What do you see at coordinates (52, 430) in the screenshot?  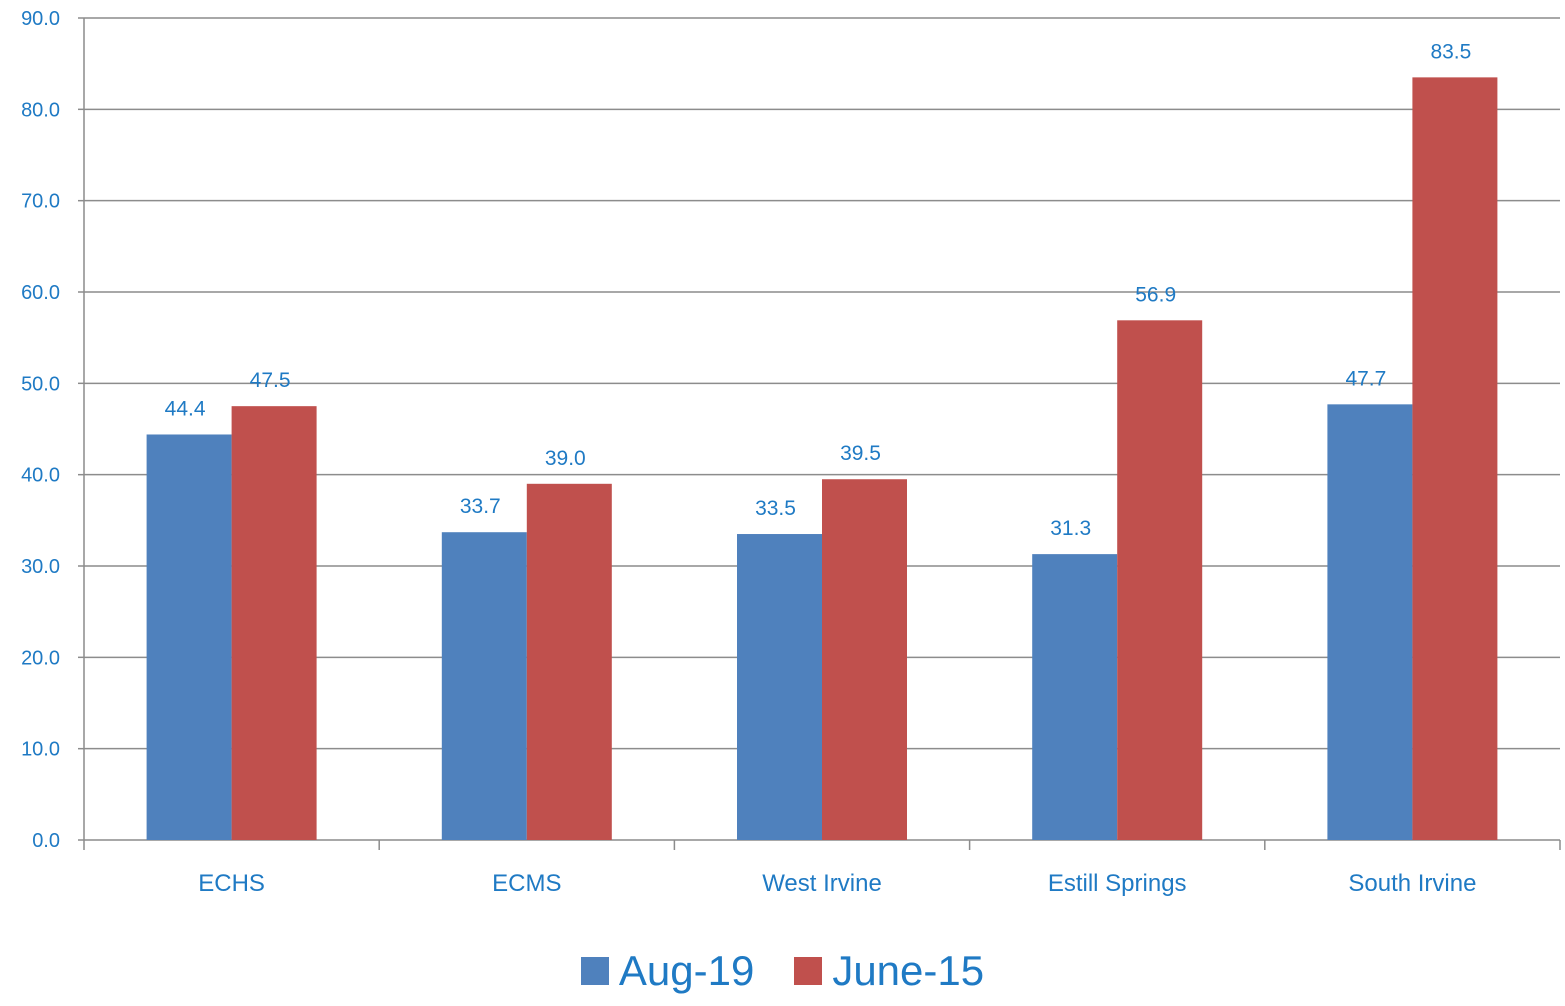 I see `y-axis-ticks: 0.0 10.0 20.0 30.0 40.0 50.0 60.0 70.0 80.0 90.0` at bounding box center [52, 430].